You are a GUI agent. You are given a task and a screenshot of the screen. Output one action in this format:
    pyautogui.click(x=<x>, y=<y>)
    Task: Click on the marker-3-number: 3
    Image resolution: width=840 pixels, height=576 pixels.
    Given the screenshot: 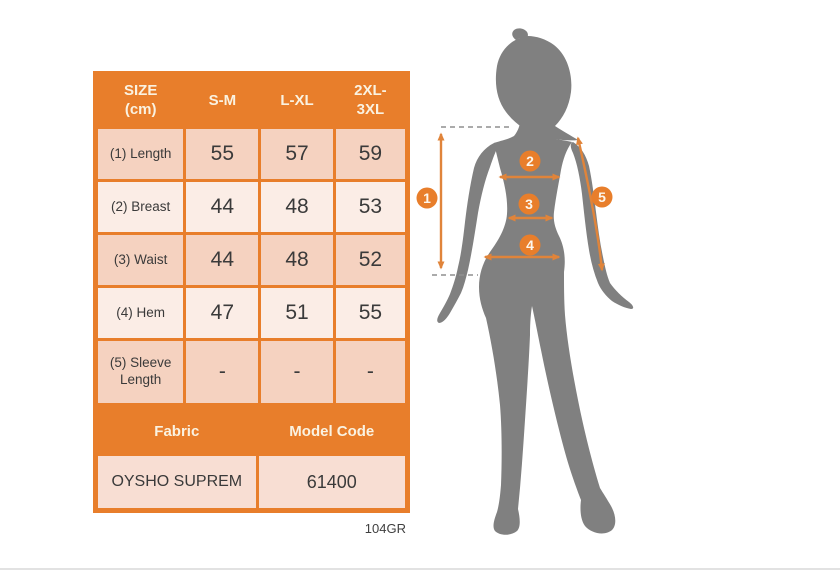 What is the action you would take?
    pyautogui.click(x=529, y=204)
    